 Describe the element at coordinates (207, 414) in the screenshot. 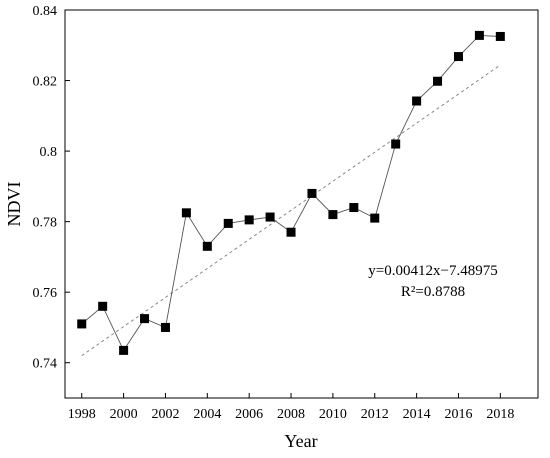

I see `x-tick-label: 2004` at that location.